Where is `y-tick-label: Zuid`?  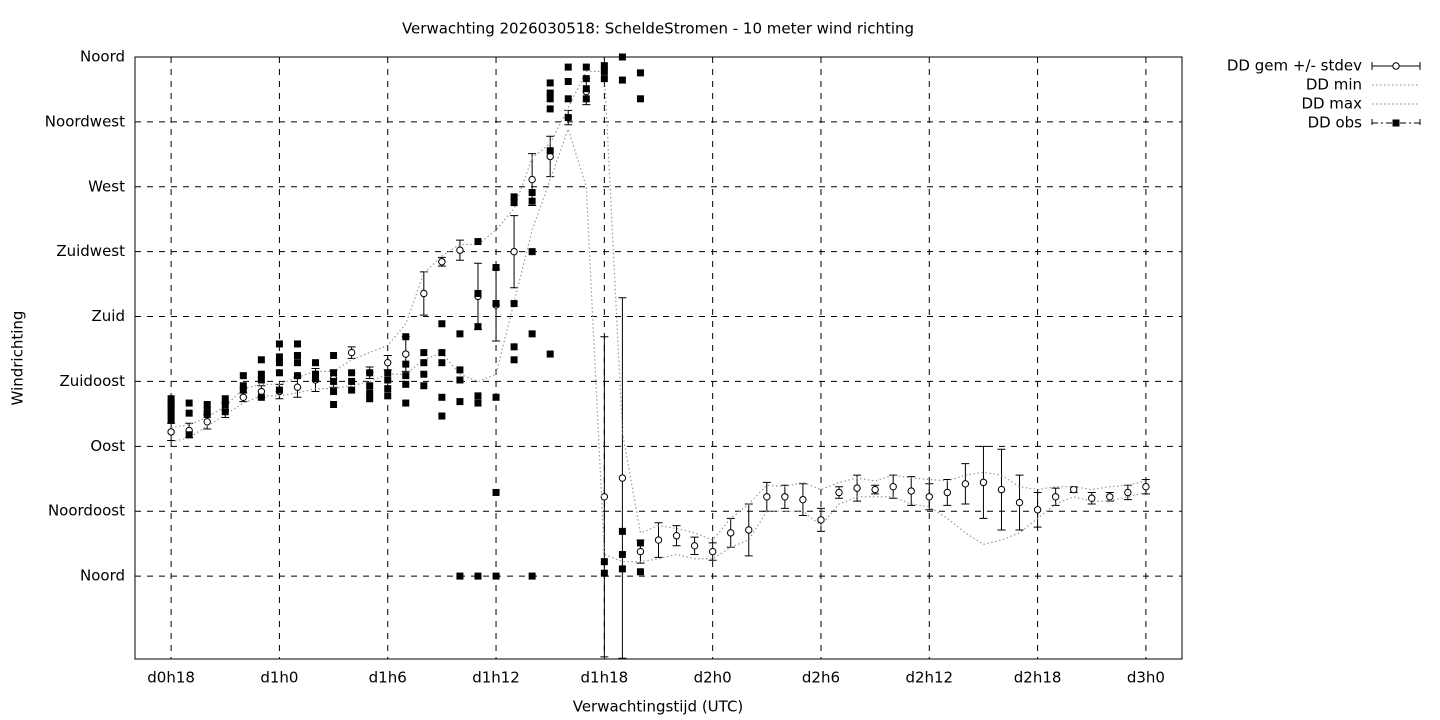
y-tick-label: Zuid is located at coordinates (108, 316).